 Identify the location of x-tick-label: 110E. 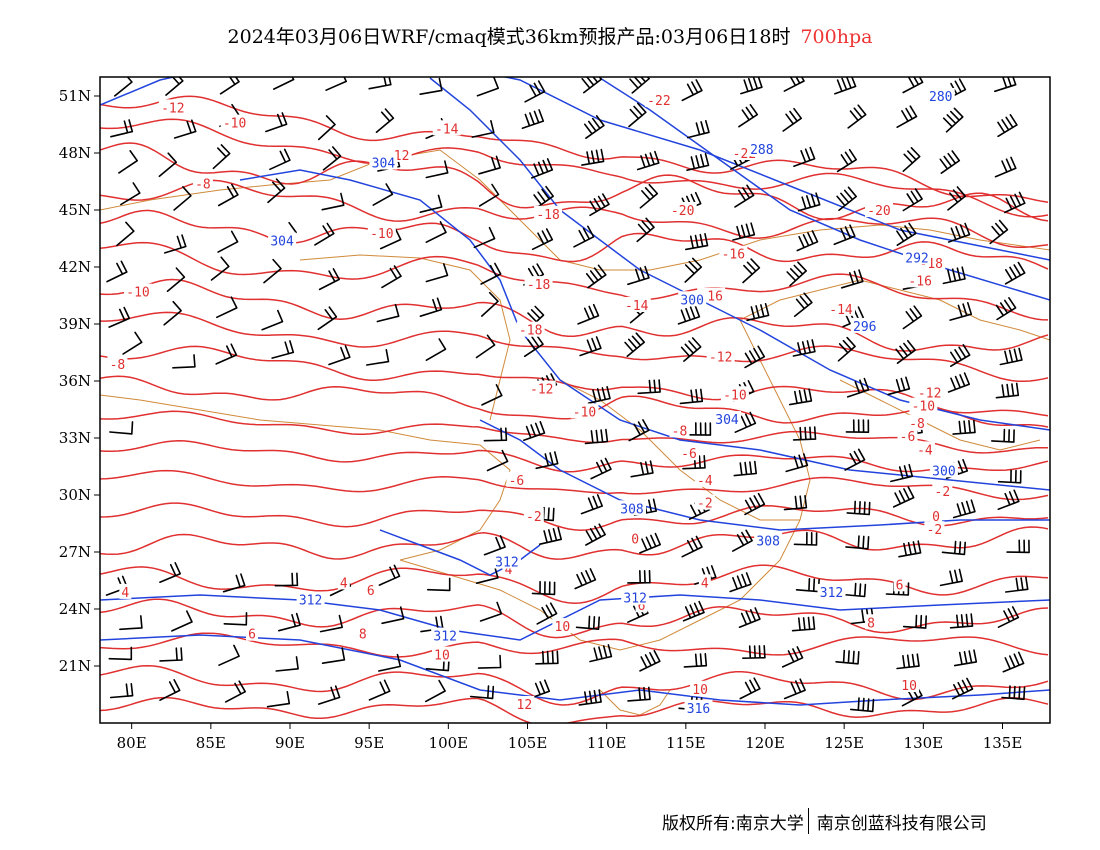
(607, 743).